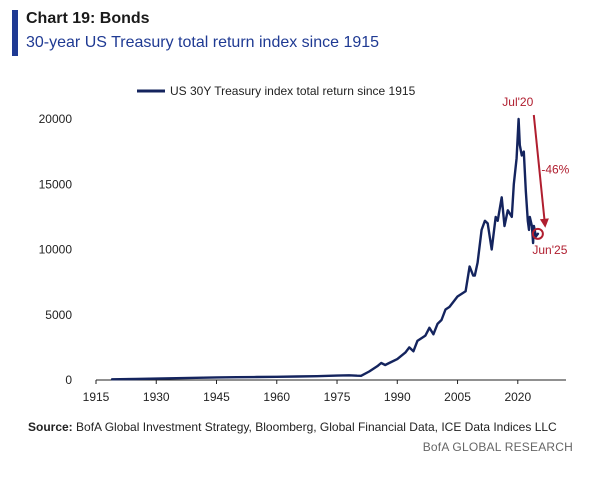  Describe the element at coordinates (544, 223) in the screenshot. I see `decline-arrowhead` at that location.